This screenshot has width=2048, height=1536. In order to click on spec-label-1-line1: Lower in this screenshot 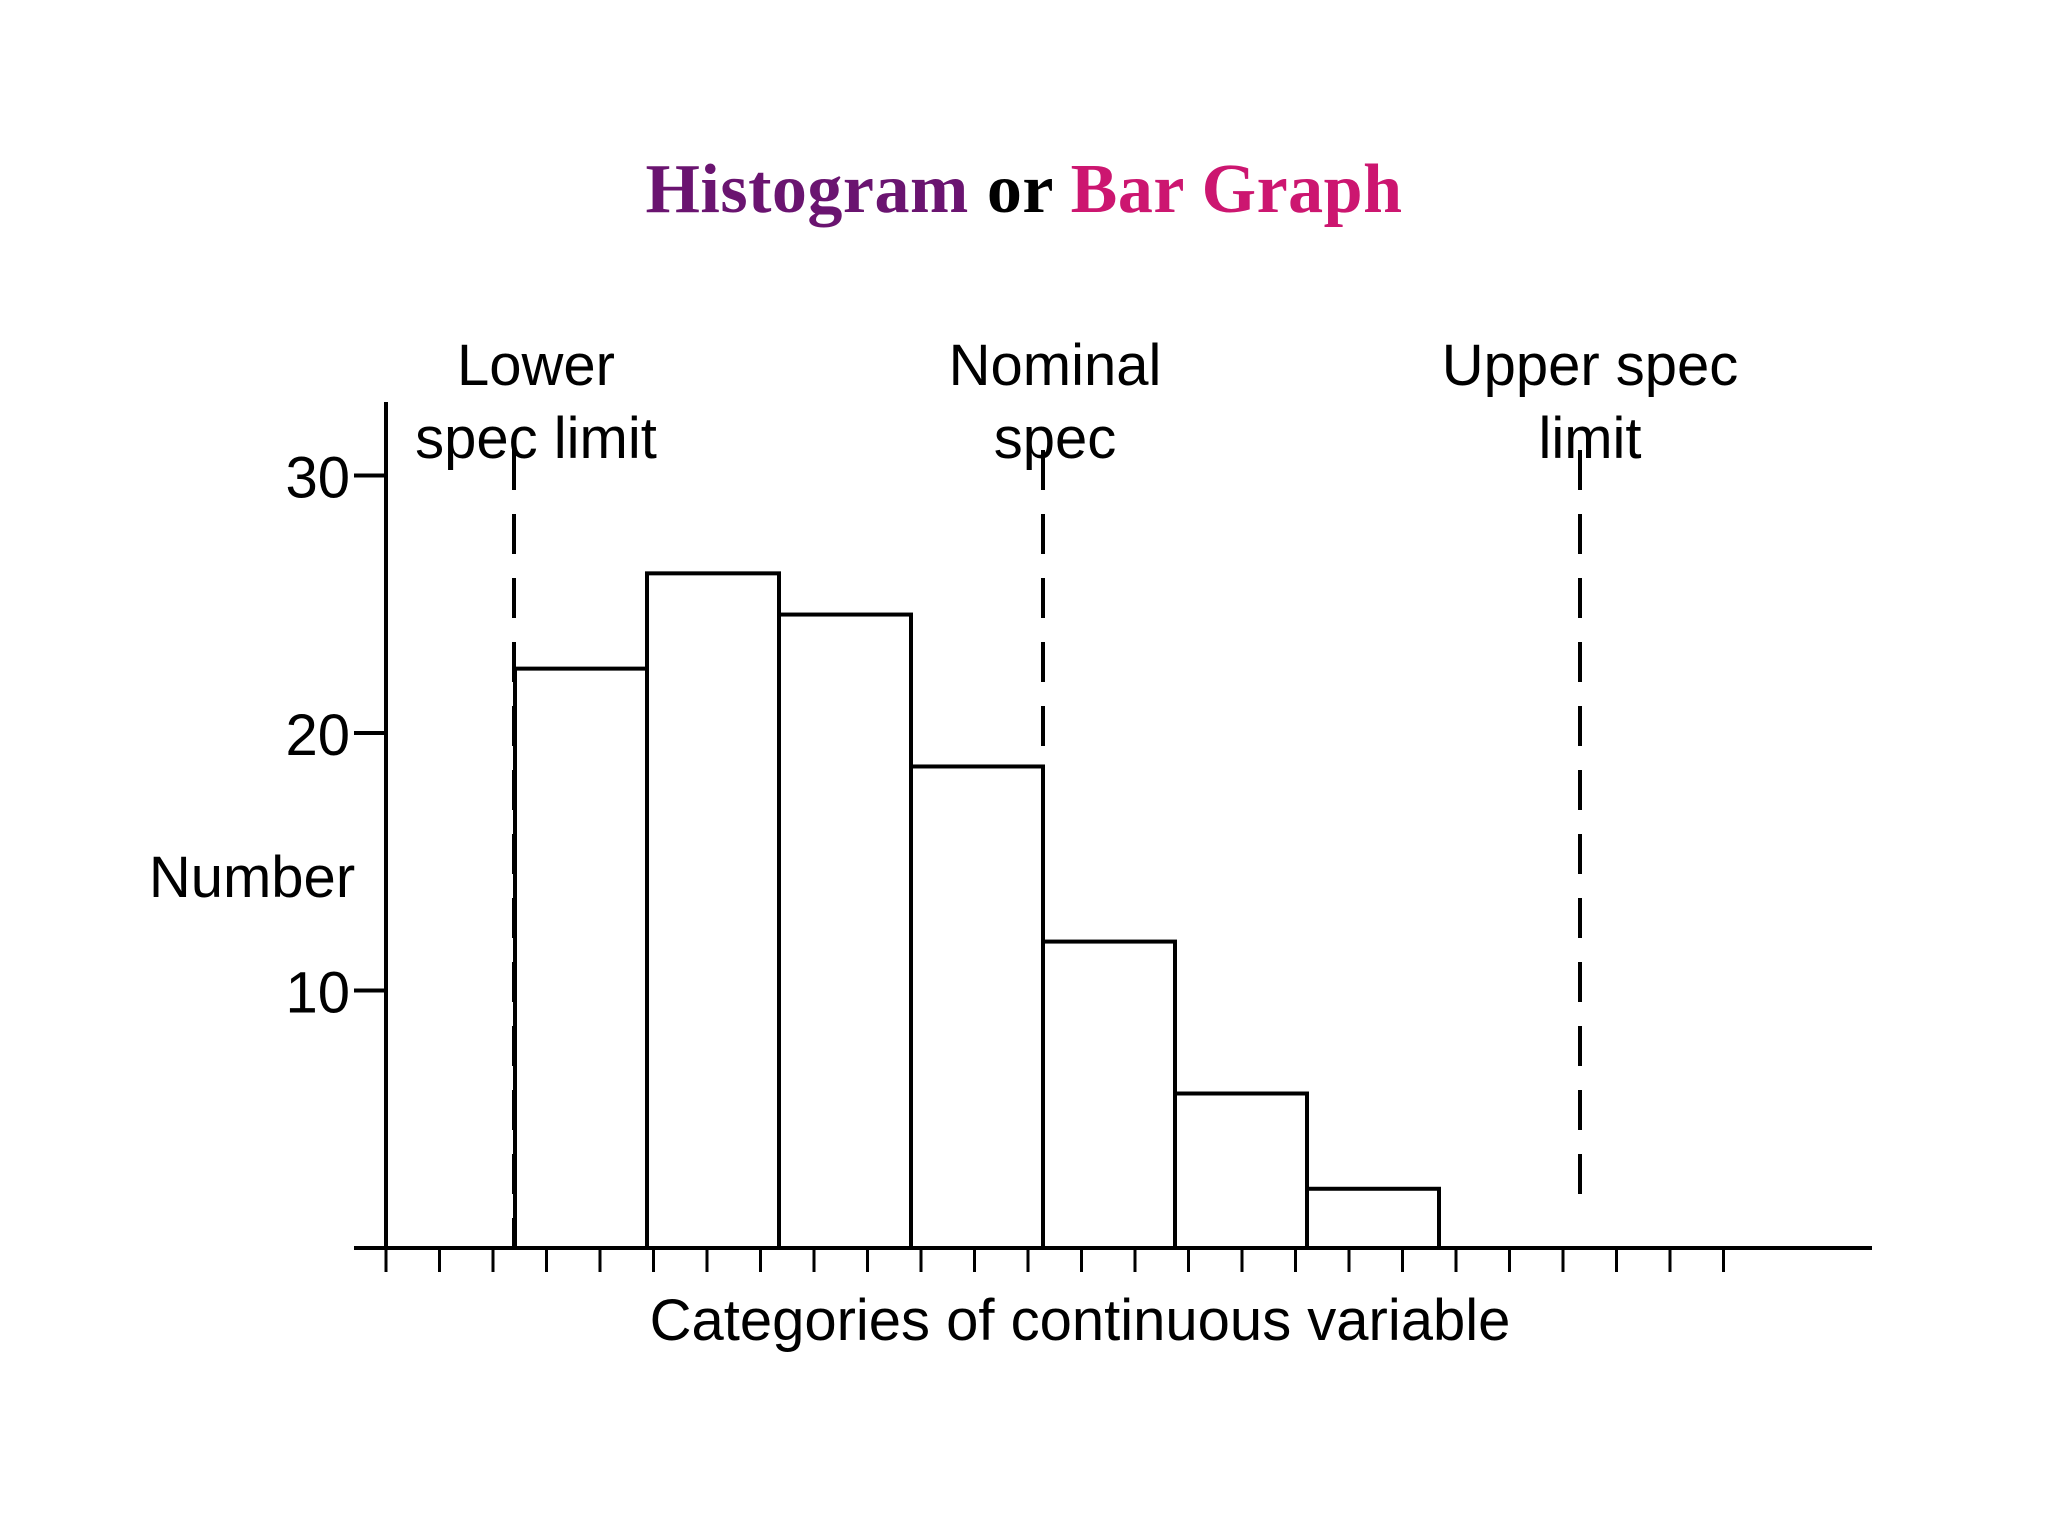, I will do `click(536, 365)`.